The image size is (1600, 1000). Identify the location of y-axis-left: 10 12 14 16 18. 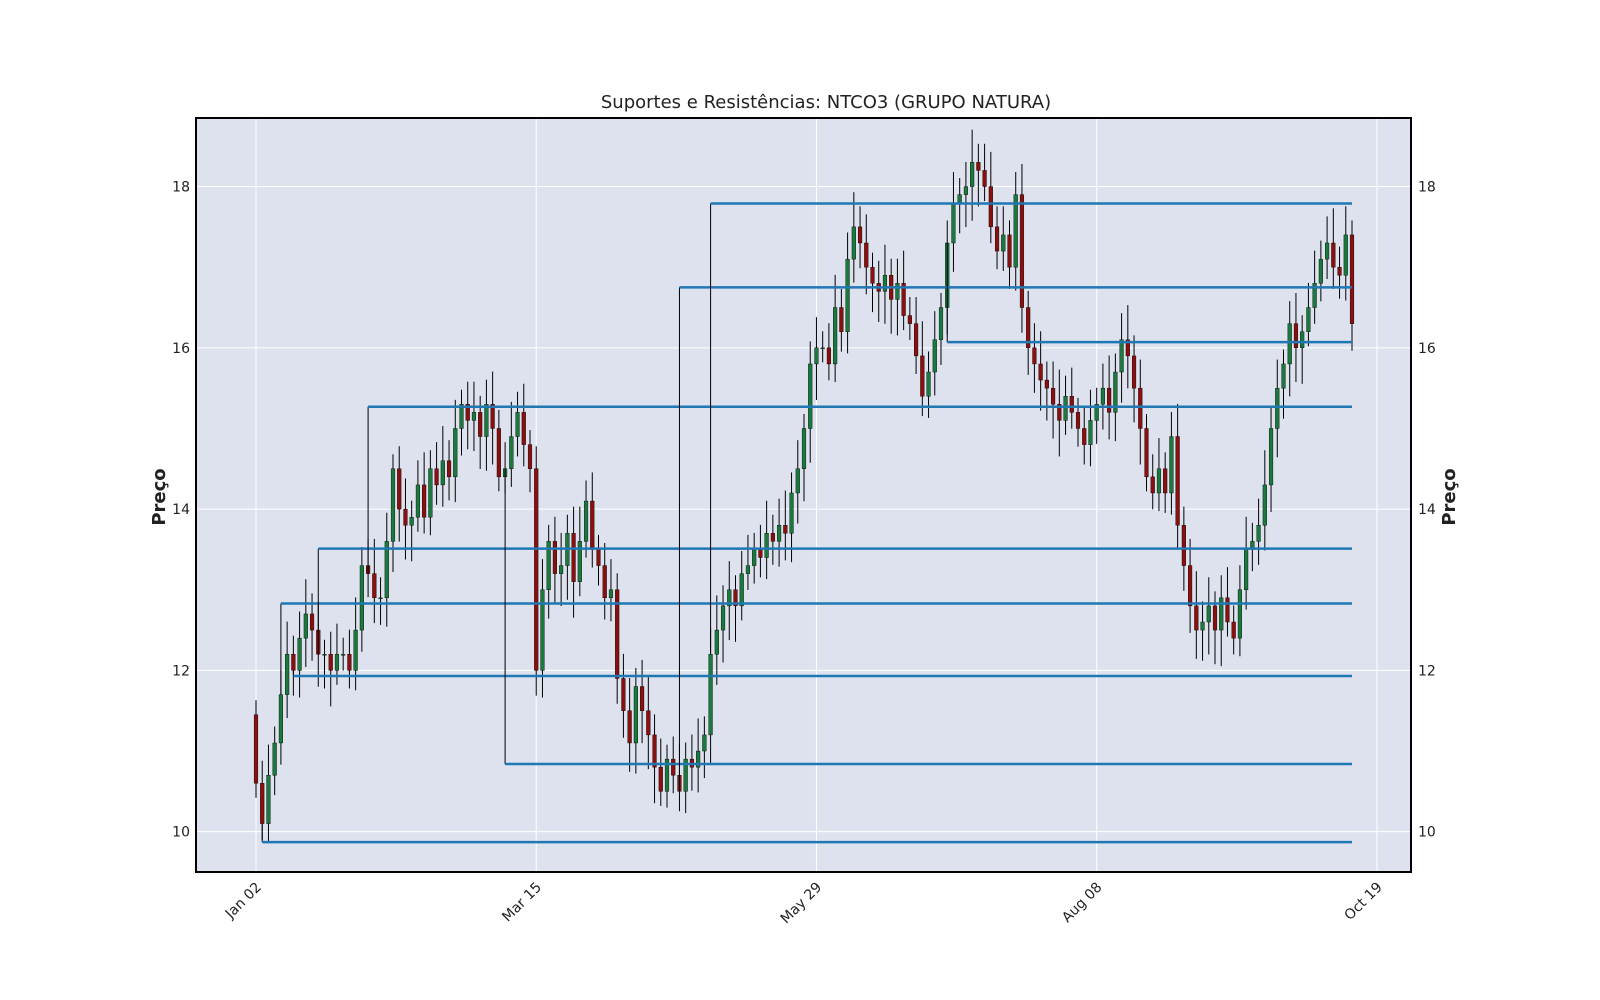
(181, 510).